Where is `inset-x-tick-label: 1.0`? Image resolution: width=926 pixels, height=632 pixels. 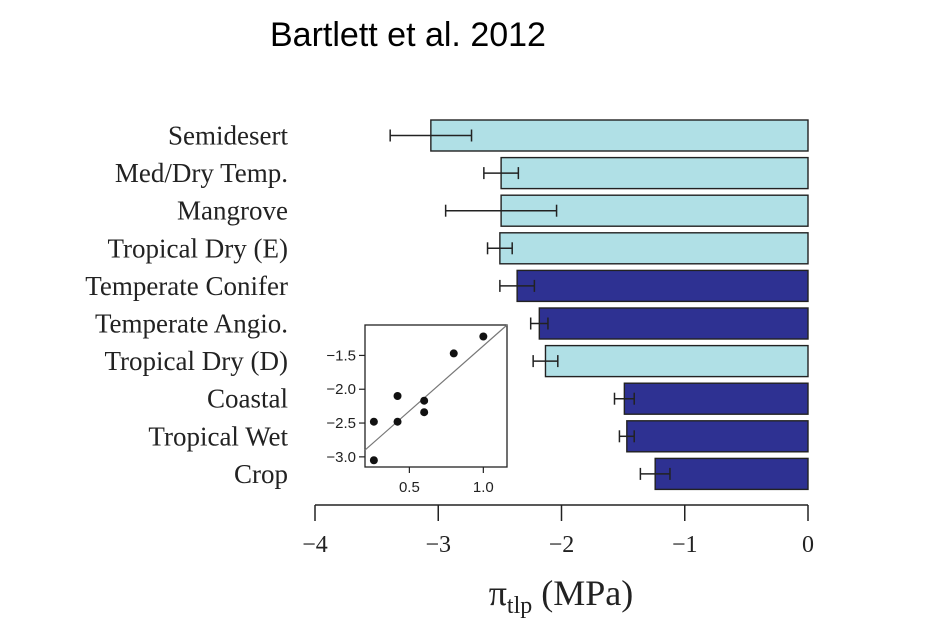 inset-x-tick-label: 1.0 is located at coordinates (483, 487).